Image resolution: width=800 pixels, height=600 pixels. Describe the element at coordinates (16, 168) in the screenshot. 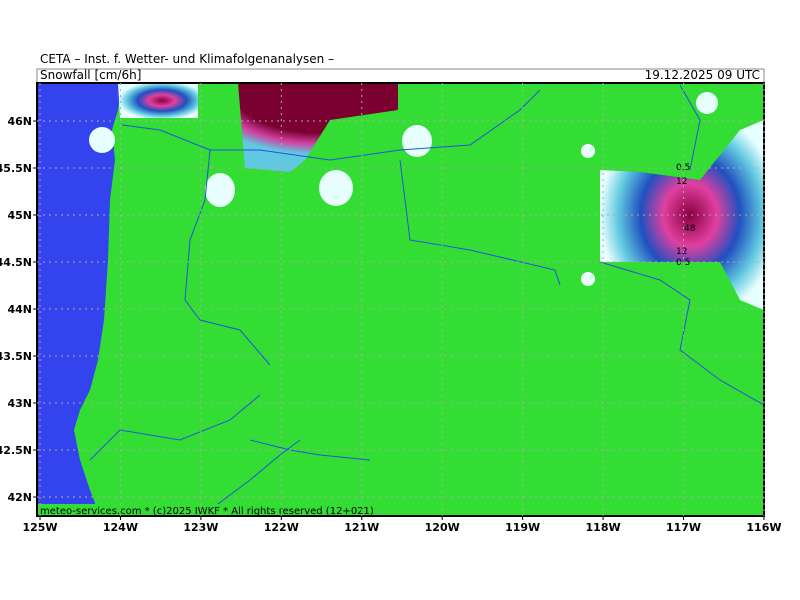

I see `lat-tick-label: 45.5N` at that location.